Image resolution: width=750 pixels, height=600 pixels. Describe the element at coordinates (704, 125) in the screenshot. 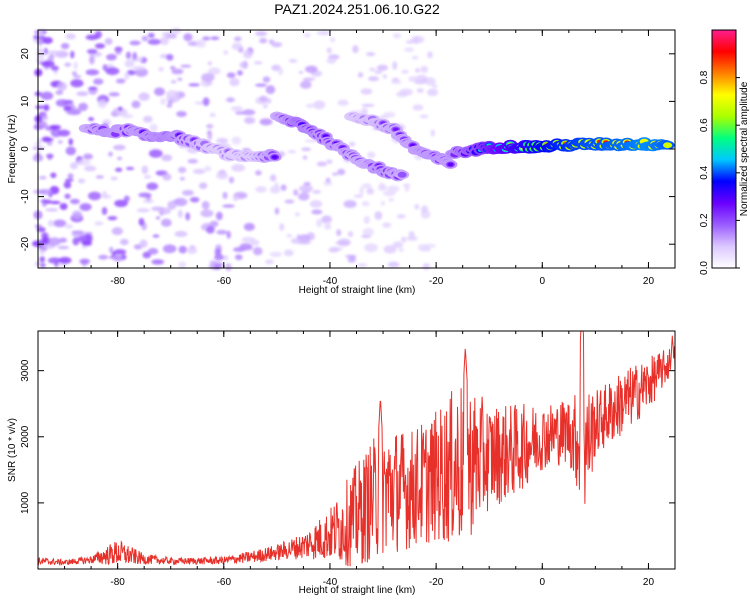

I see `colorbar-tick-label: 0.6` at that location.